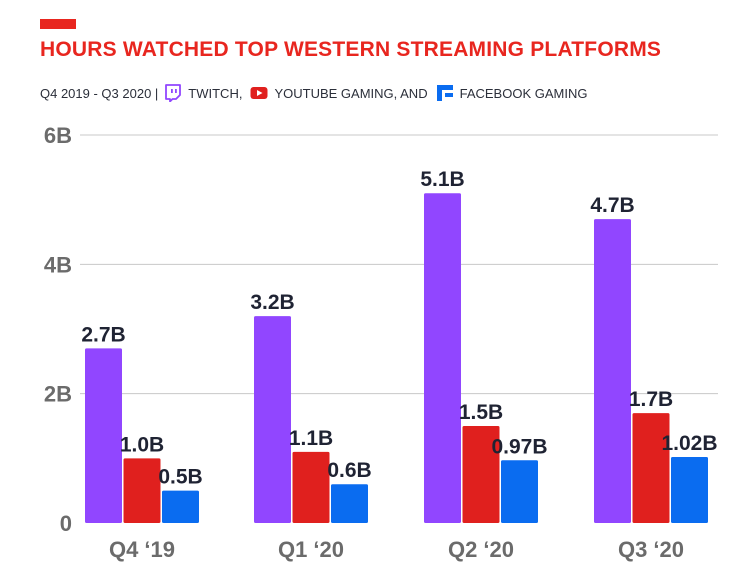 The height and width of the screenshot is (568, 752). I want to click on facebook-gaming-icon, so click(445, 93).